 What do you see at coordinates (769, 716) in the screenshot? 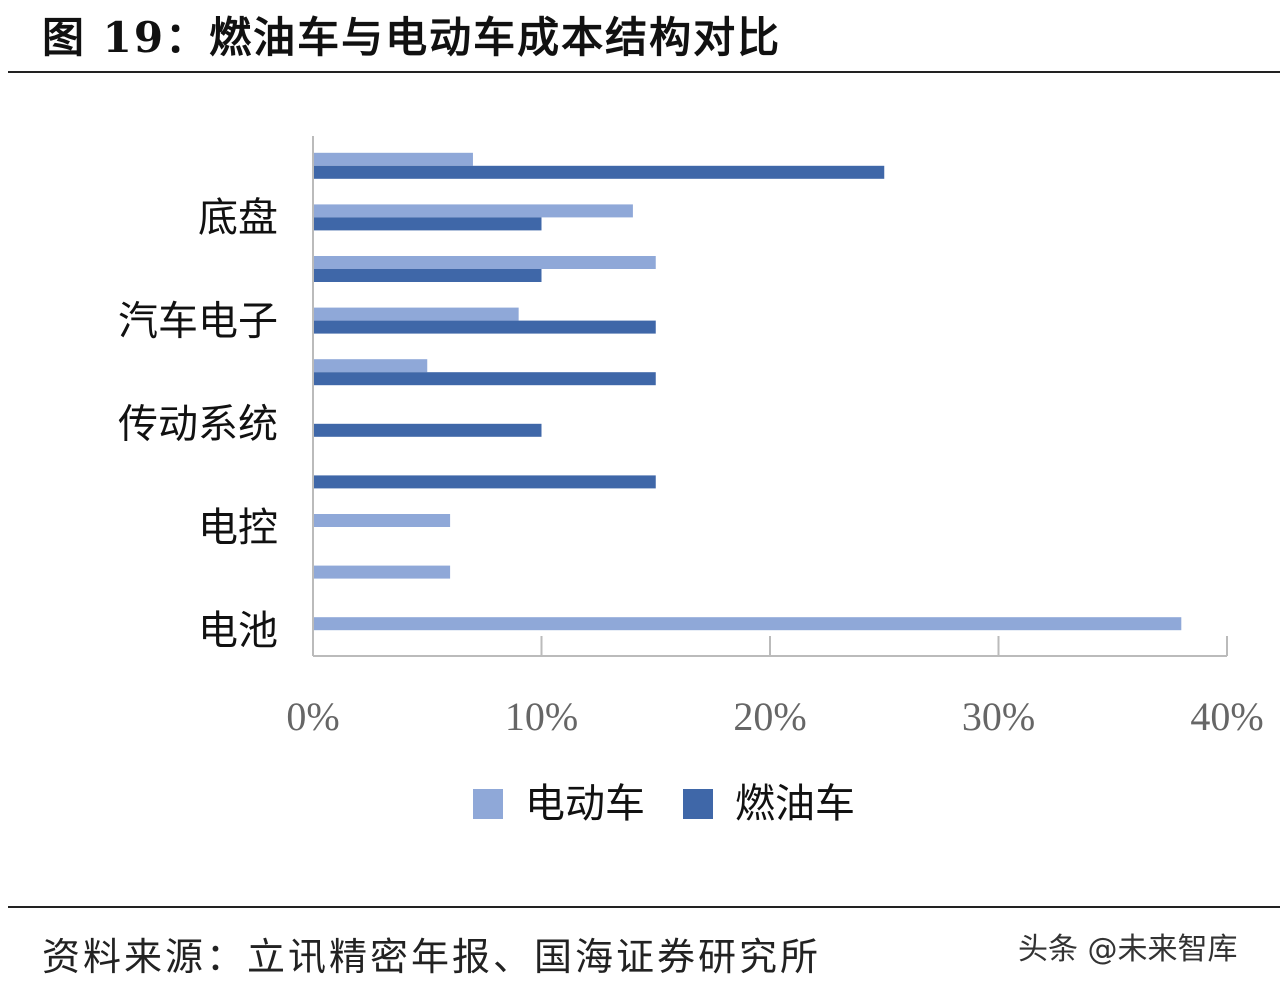
I see `x-tick-label-20%: 20%` at bounding box center [769, 716].